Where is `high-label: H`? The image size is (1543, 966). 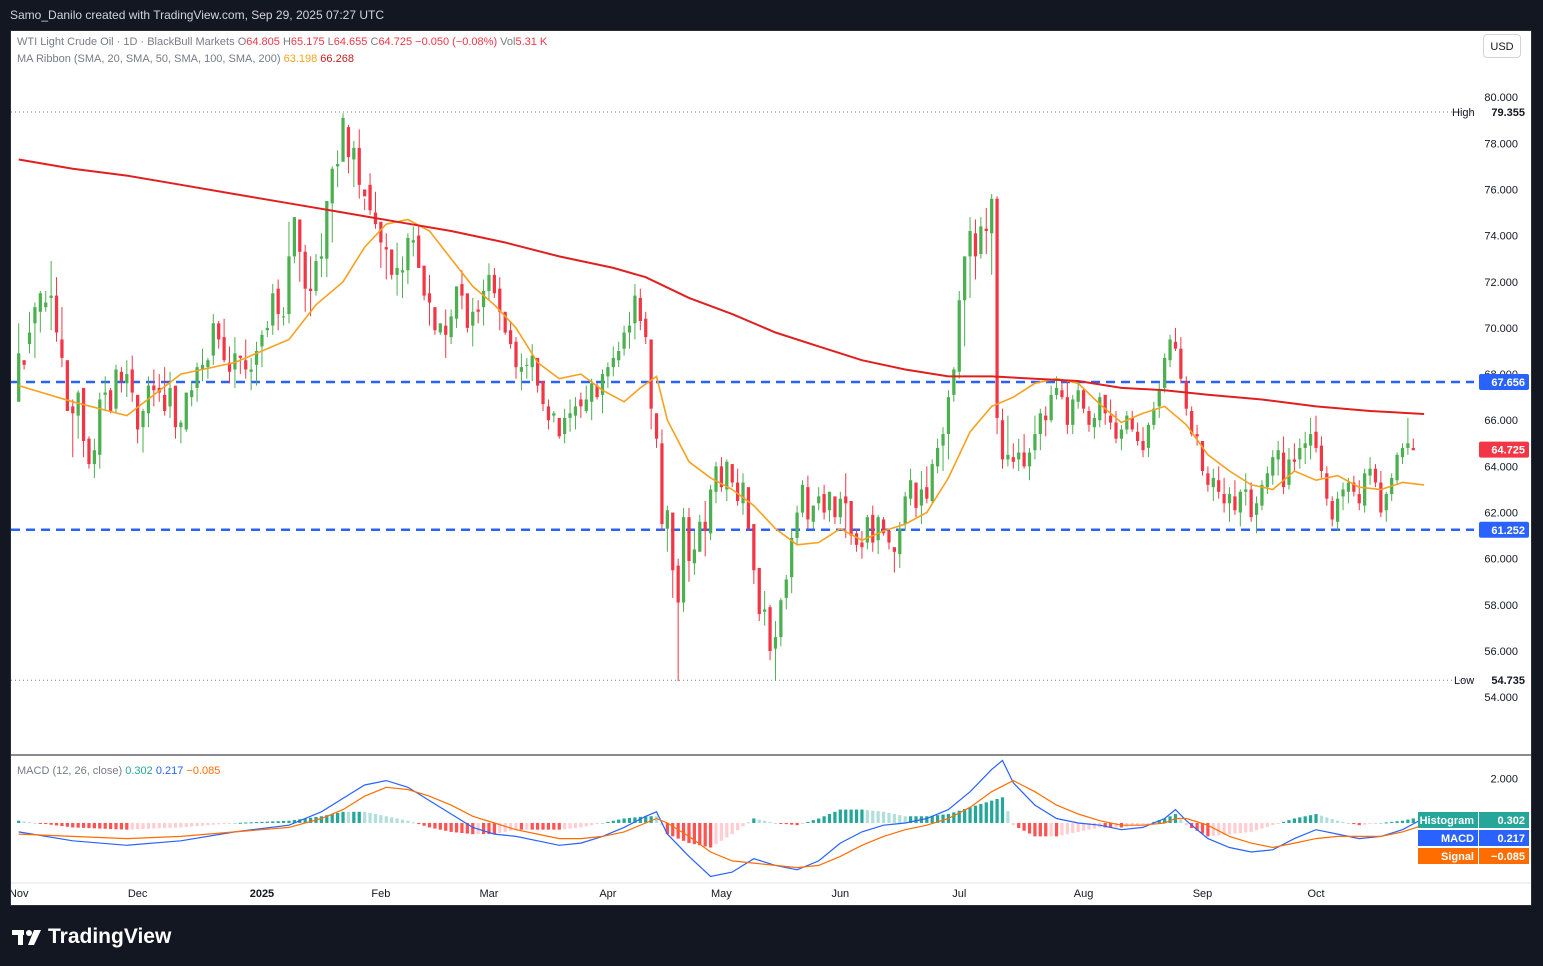 high-label: H is located at coordinates (286, 42).